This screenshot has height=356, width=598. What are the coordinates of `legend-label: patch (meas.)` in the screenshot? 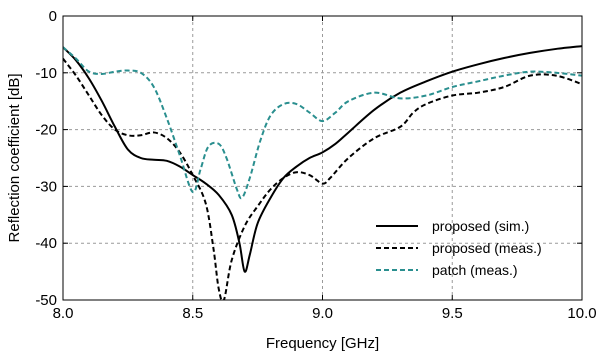 It's located at (475, 270).